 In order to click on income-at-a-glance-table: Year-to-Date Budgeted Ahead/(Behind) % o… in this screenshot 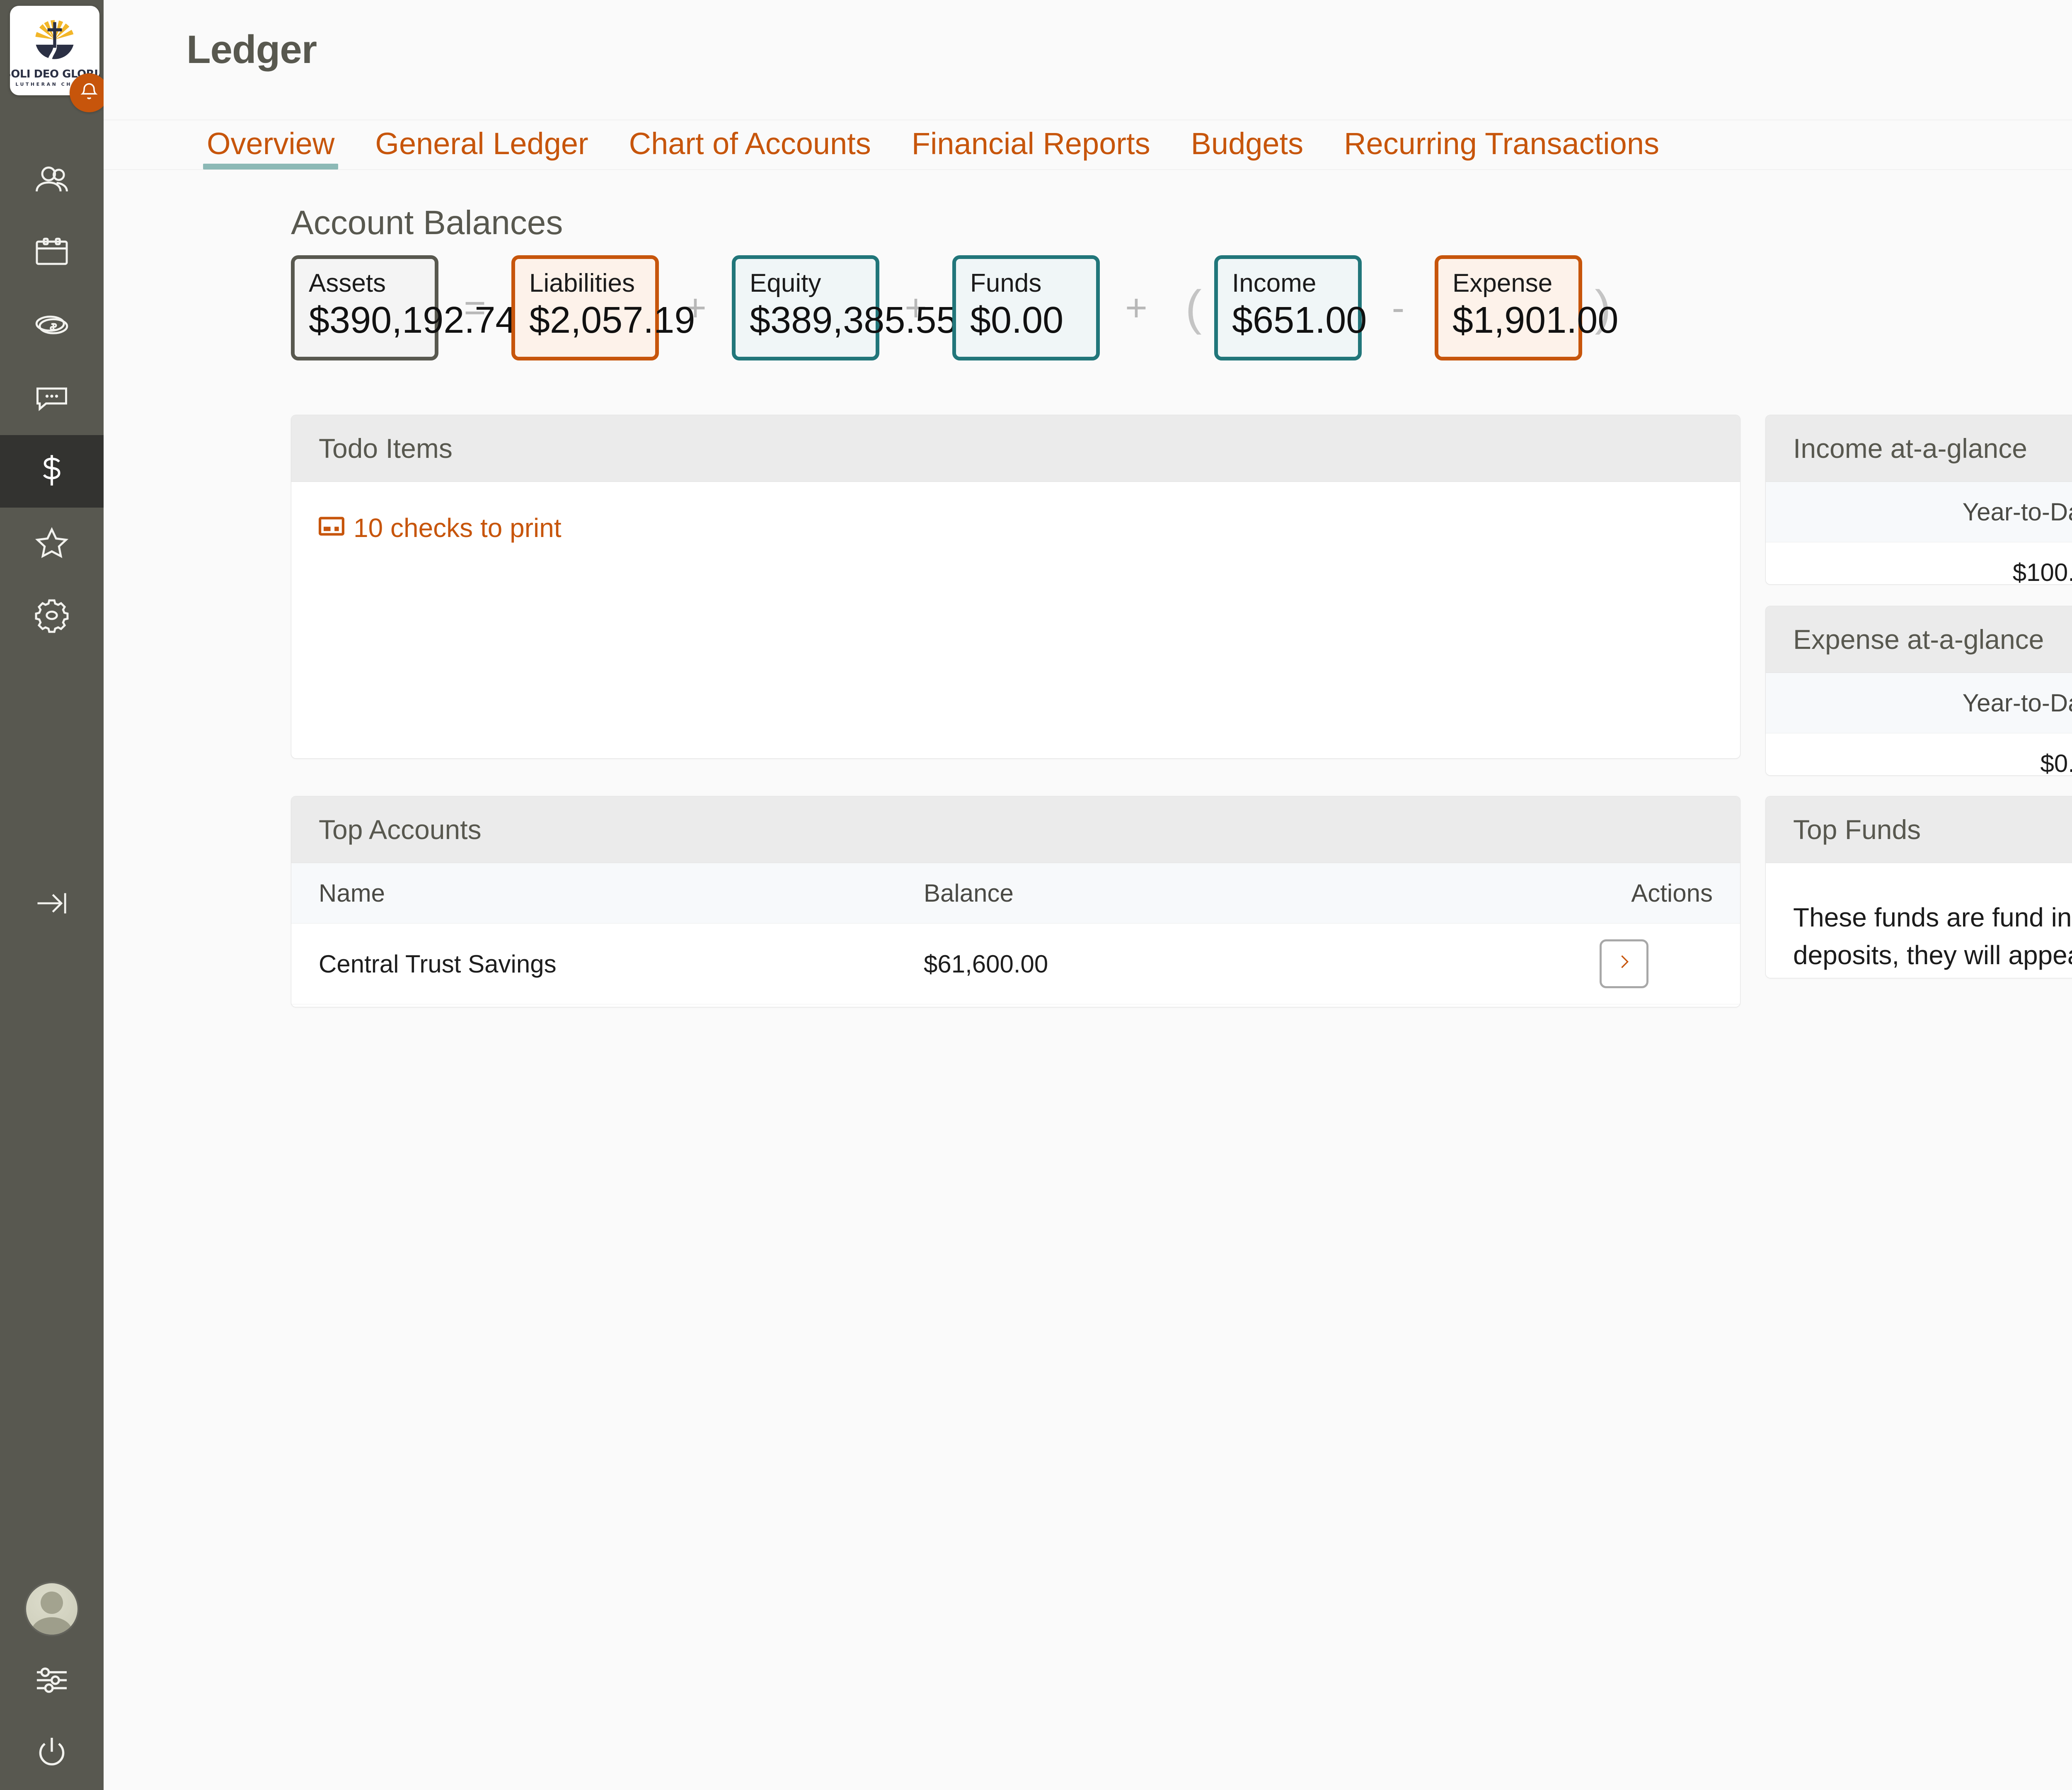, I will do `click(1919, 533)`.